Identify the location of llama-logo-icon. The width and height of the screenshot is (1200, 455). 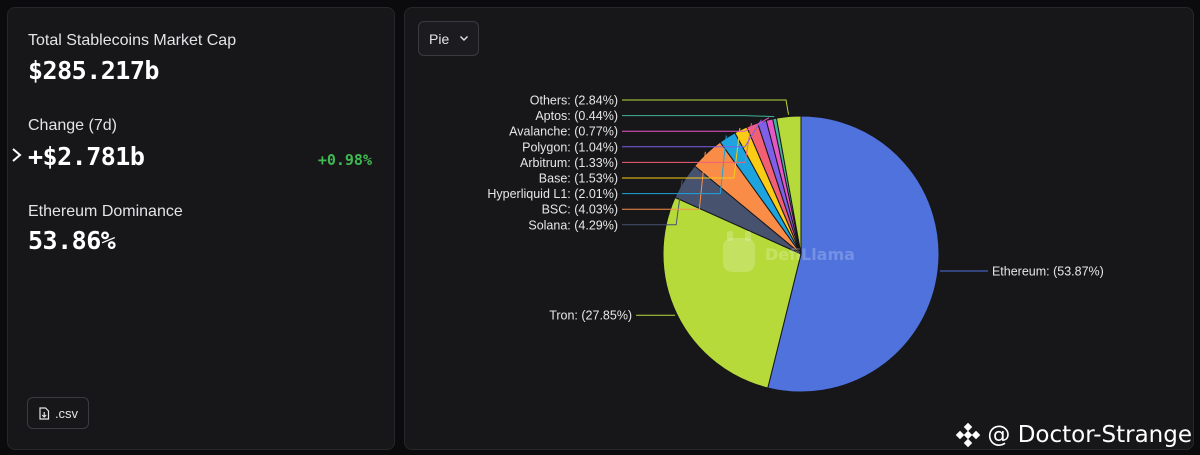
(739, 251).